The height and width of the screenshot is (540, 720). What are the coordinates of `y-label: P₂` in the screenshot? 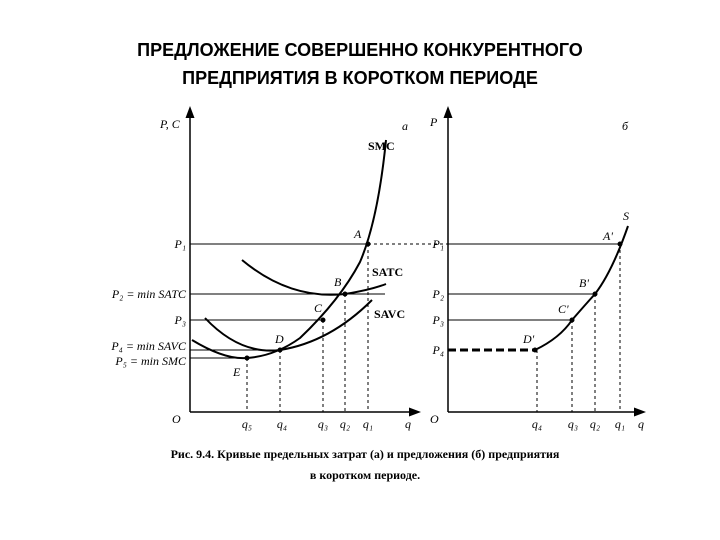 It's located at (437, 294).